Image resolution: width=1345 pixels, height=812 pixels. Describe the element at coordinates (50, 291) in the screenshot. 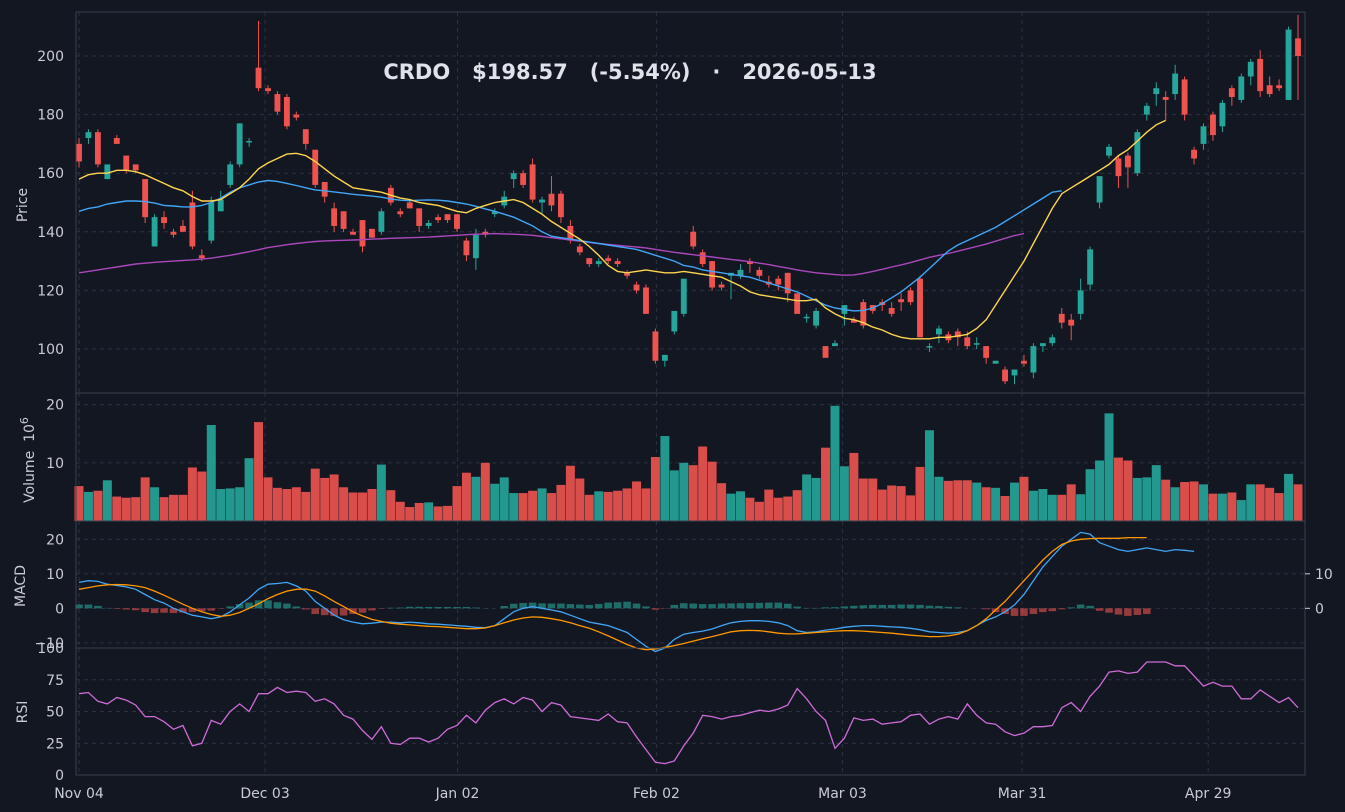

I see `price-tick-label: 120` at that location.